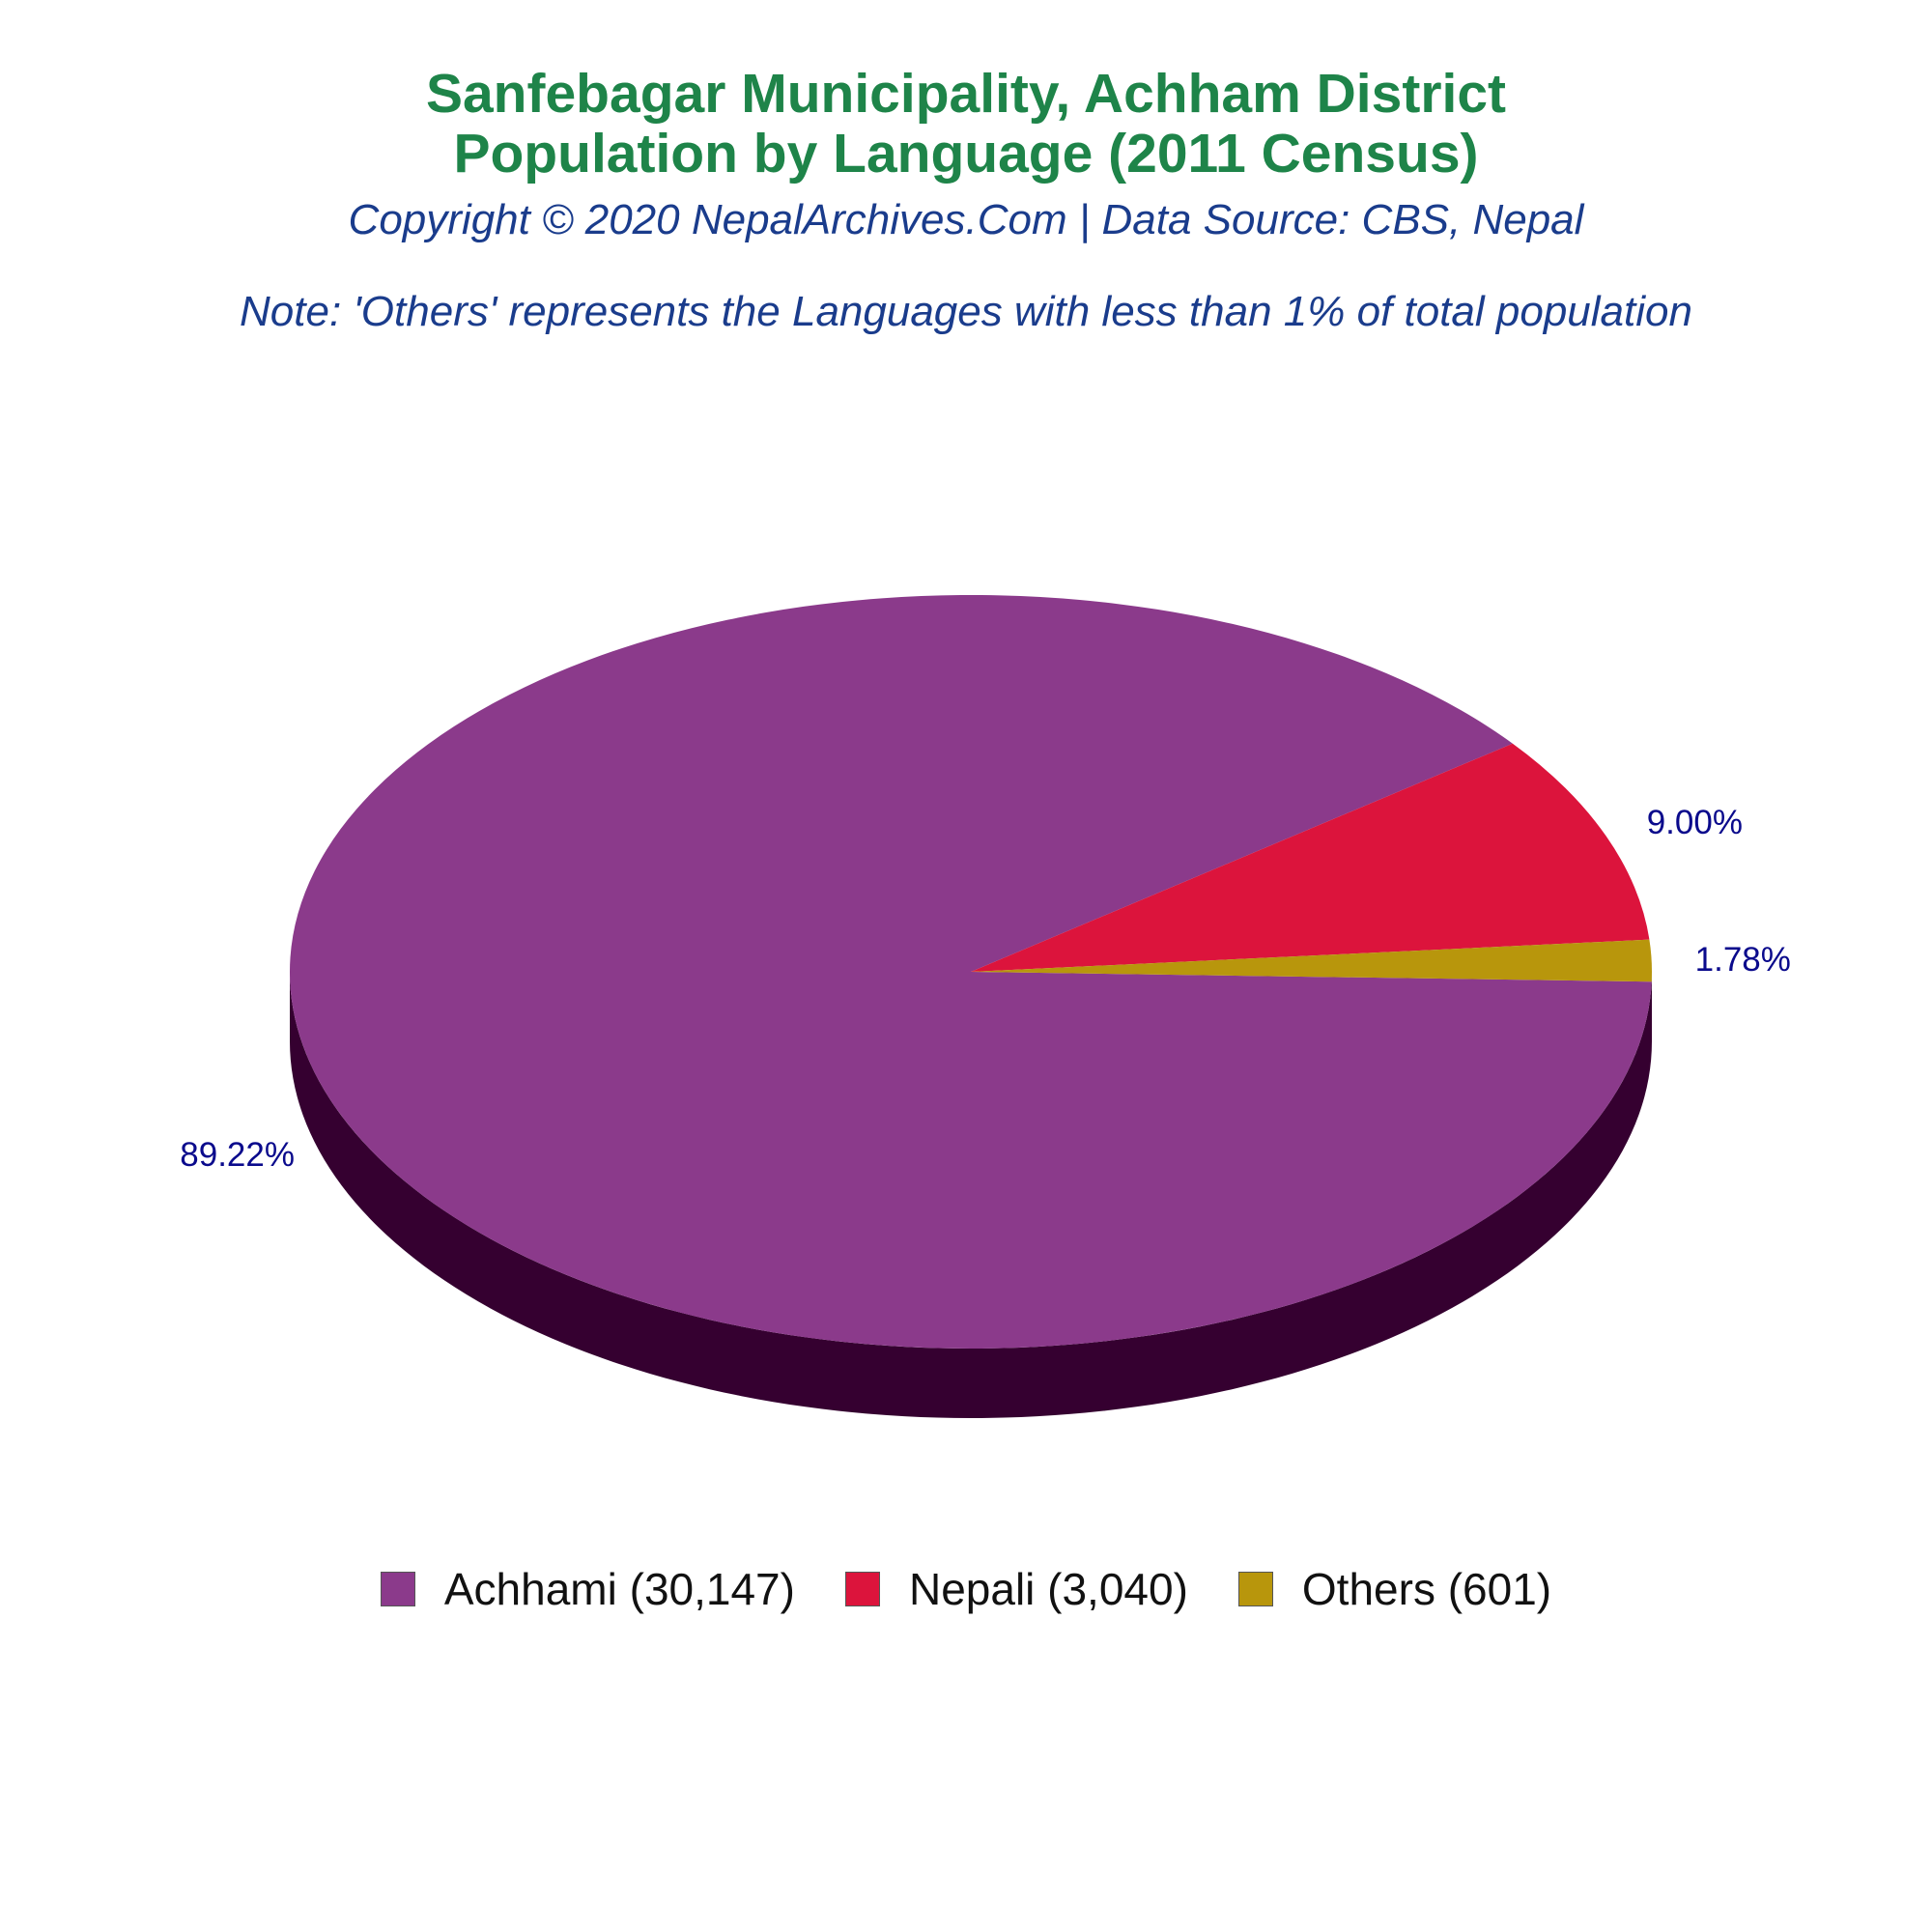  What do you see at coordinates (397, 1589) in the screenshot?
I see `legend-swatch-achhami` at bounding box center [397, 1589].